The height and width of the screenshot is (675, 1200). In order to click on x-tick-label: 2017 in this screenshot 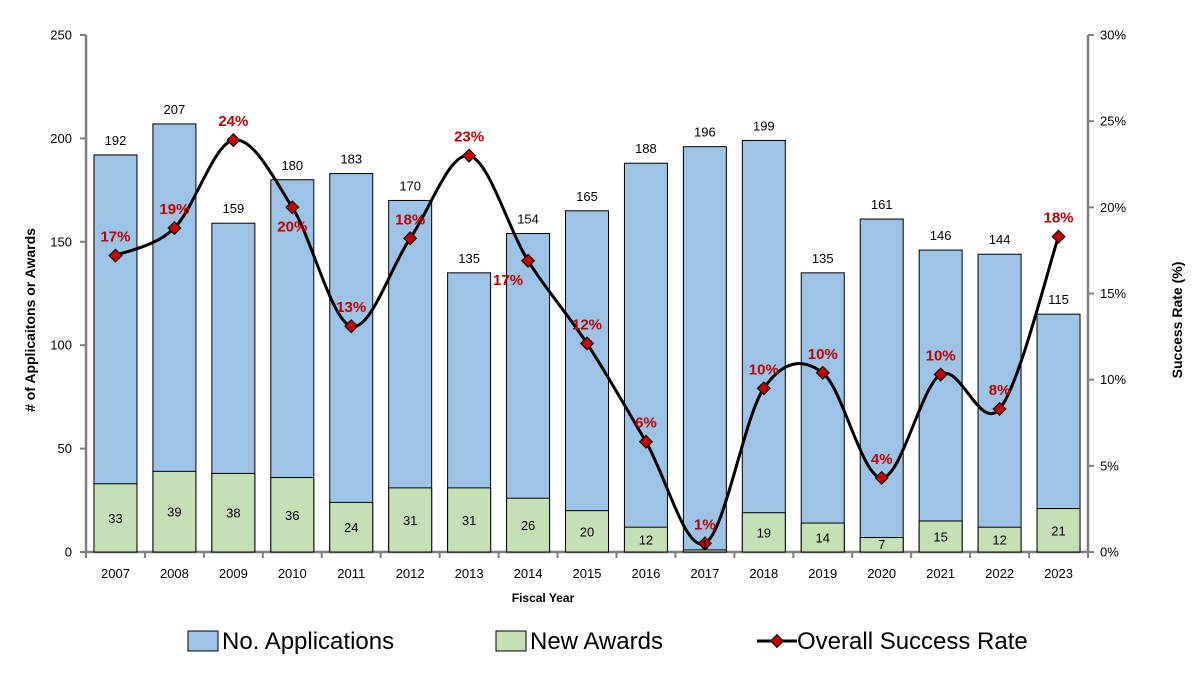, I will do `click(704, 573)`.